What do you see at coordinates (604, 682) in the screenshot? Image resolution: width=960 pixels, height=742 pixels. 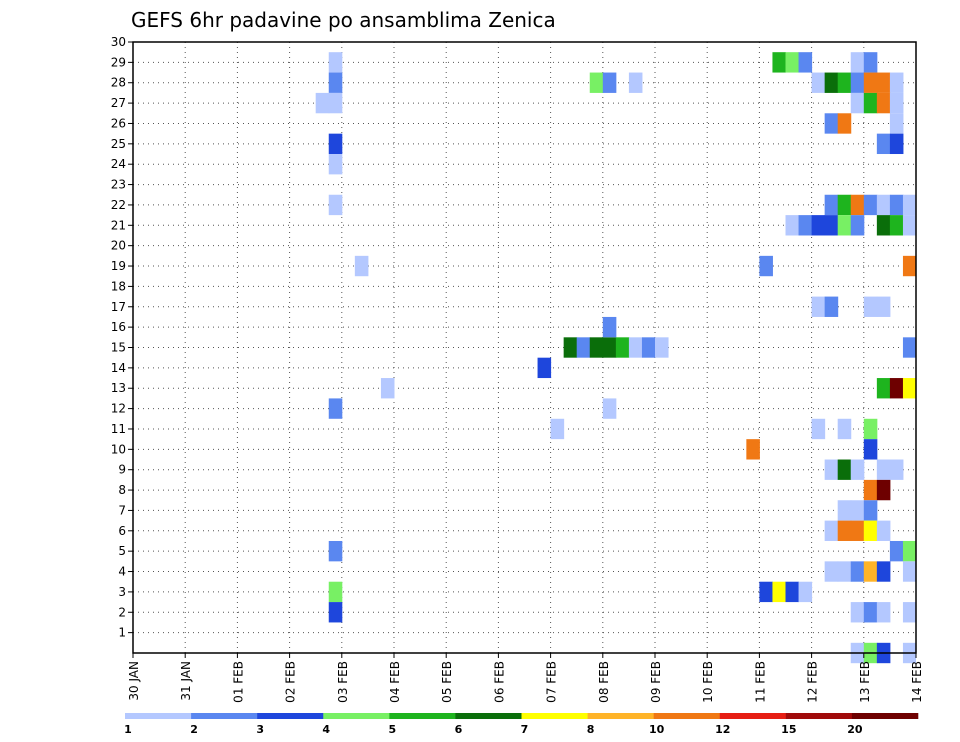 I see `x-tick-label: 08 FEB` at bounding box center [604, 682].